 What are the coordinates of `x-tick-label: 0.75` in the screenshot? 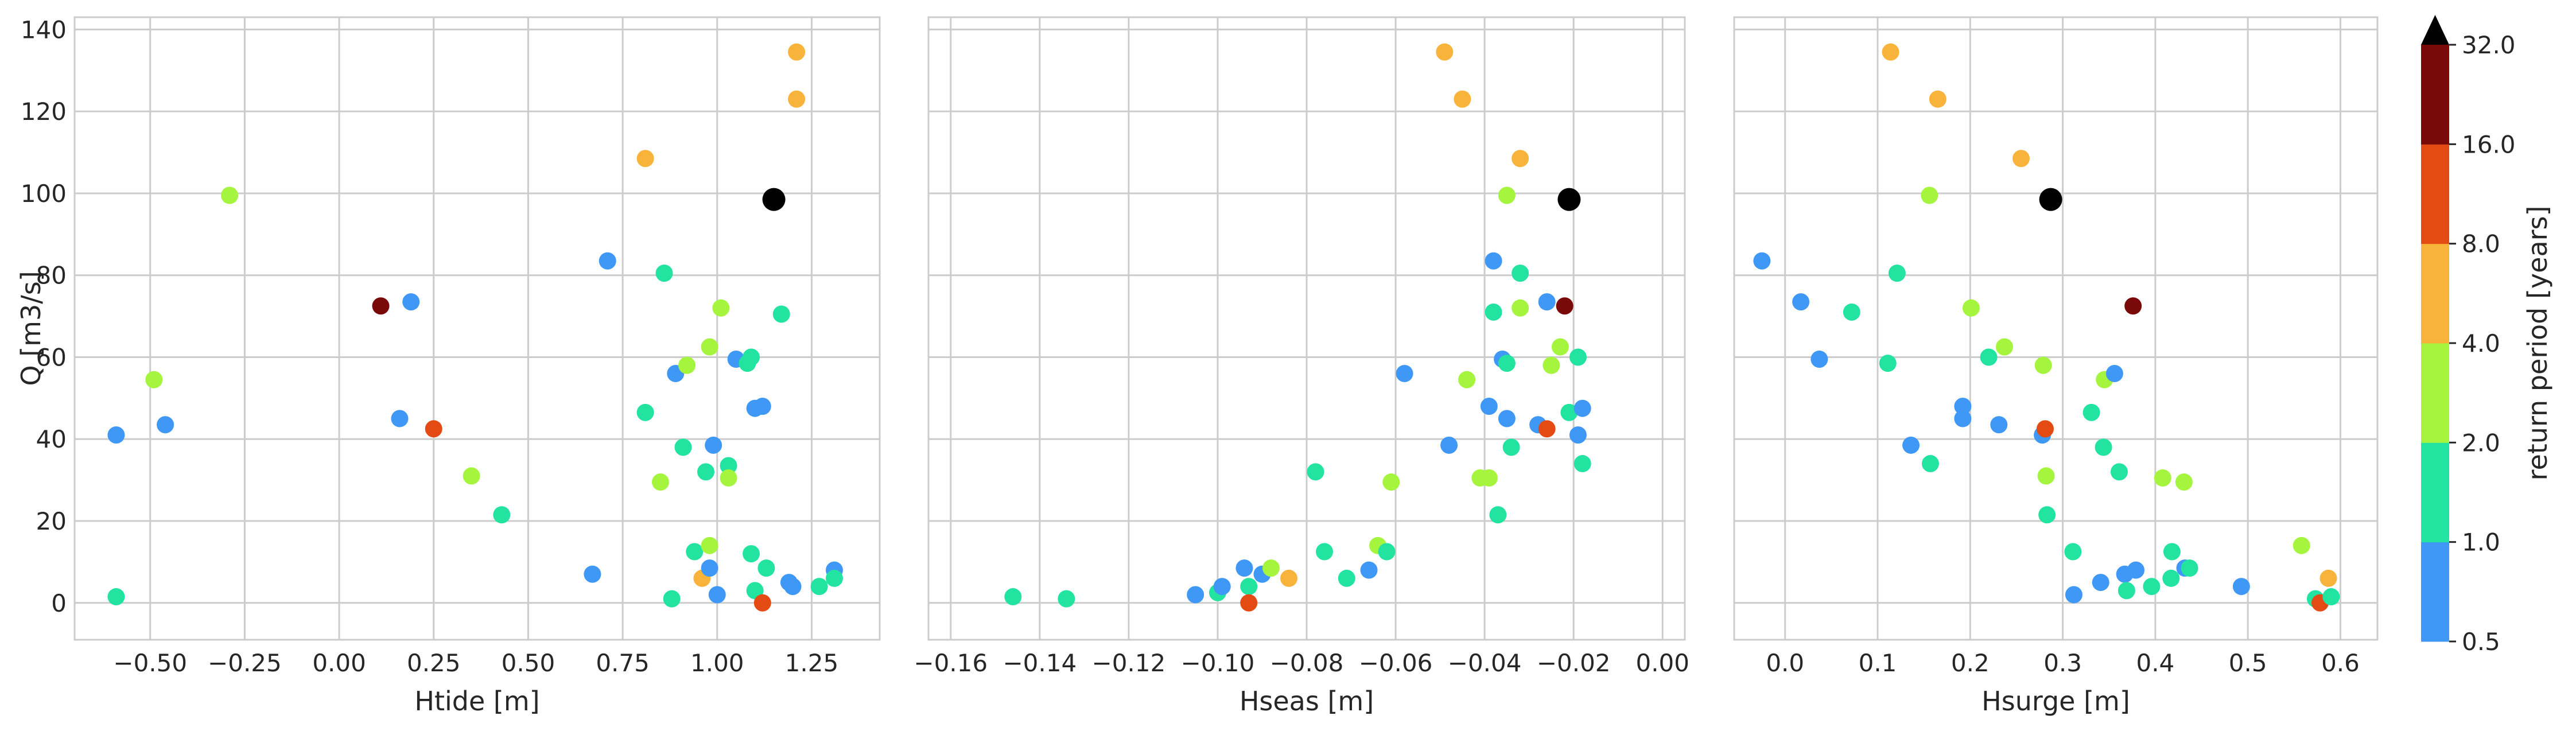 It's located at (623, 663).